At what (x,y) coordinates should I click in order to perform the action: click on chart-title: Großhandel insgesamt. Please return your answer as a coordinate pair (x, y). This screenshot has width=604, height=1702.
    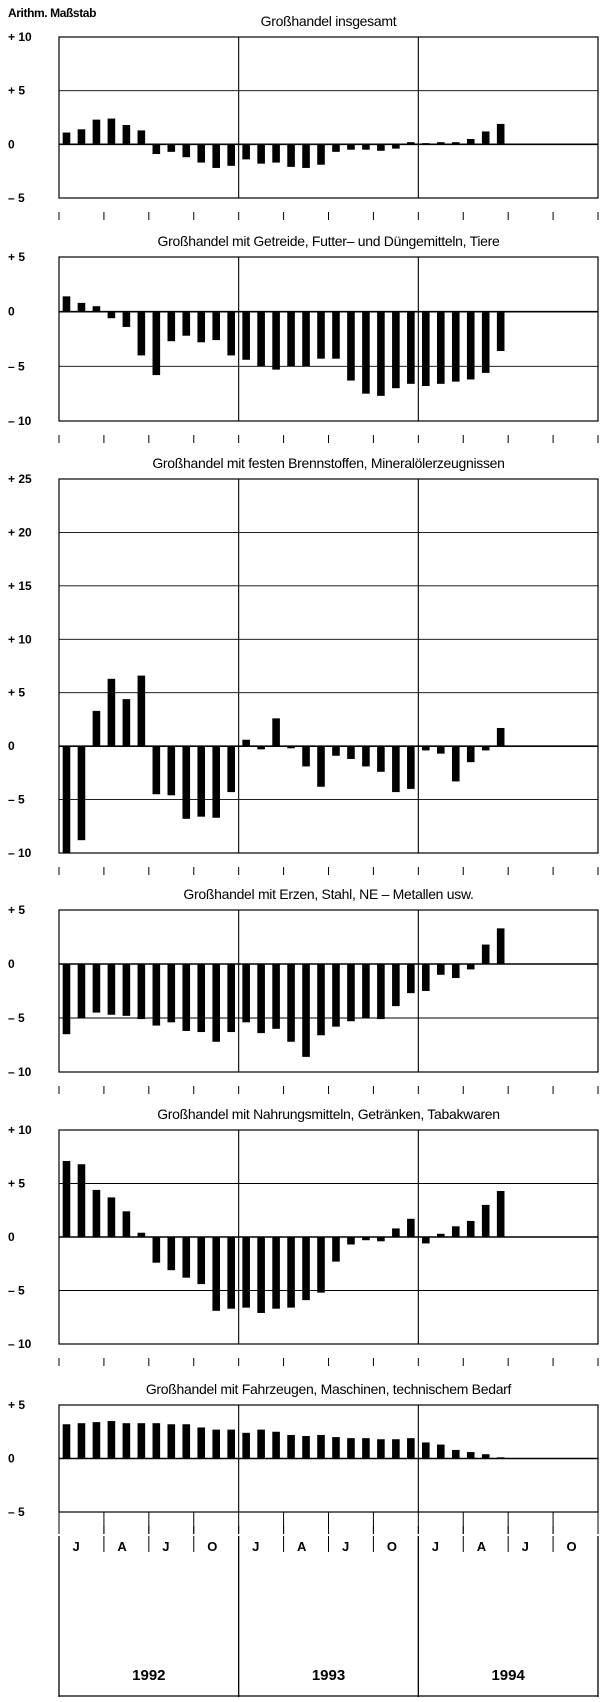
    Looking at the image, I should click on (329, 21).